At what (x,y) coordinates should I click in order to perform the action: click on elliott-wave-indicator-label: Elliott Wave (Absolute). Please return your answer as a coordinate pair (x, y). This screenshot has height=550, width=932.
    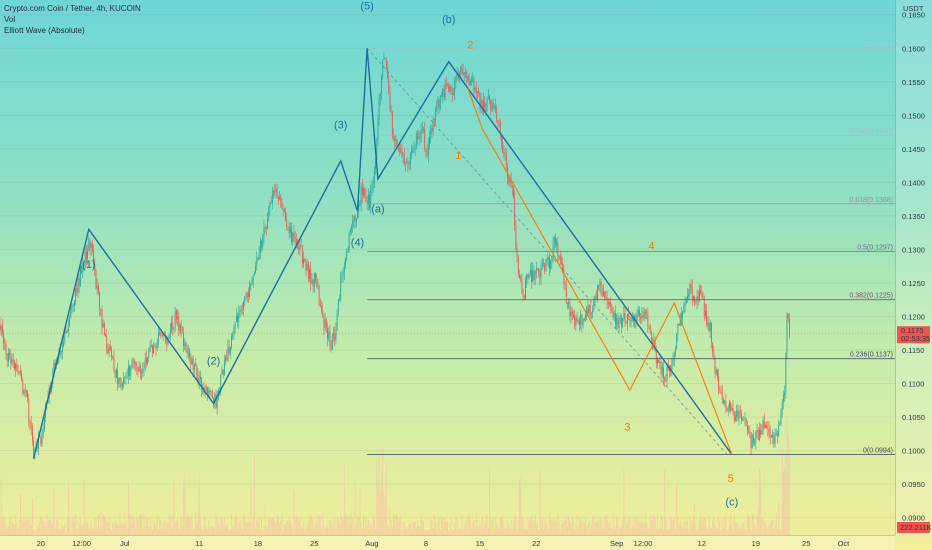
    Looking at the image, I should click on (44, 30).